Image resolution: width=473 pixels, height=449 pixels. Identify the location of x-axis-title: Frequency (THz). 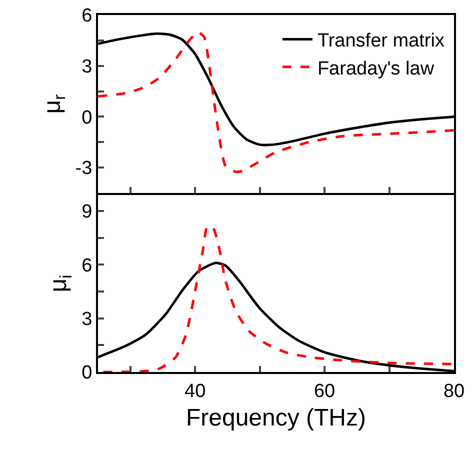
(276, 418).